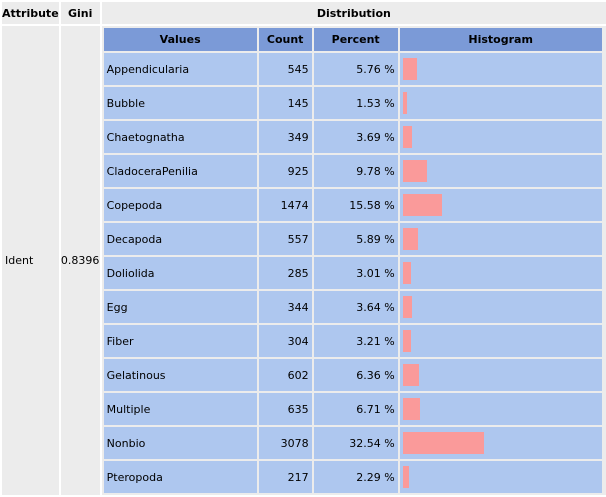 This screenshot has height=497, width=606. I want to click on value-cell: CladoceraPenilia, so click(180, 171).